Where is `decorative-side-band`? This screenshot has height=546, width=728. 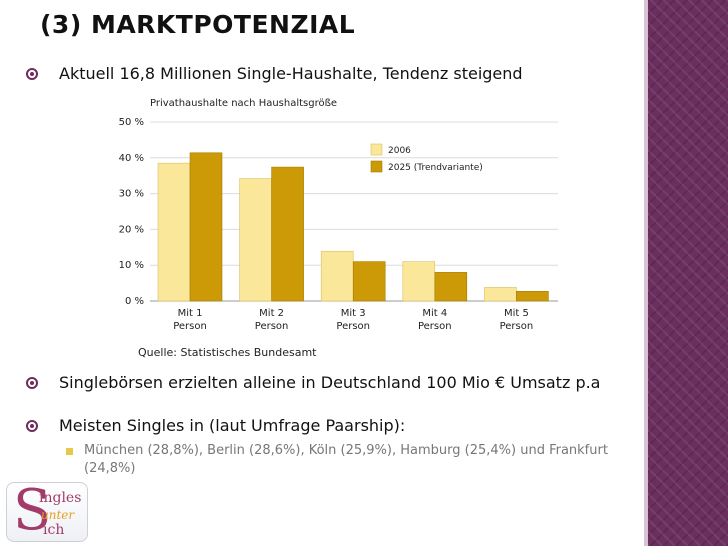
decorative-side-band is located at coordinates (688, 273).